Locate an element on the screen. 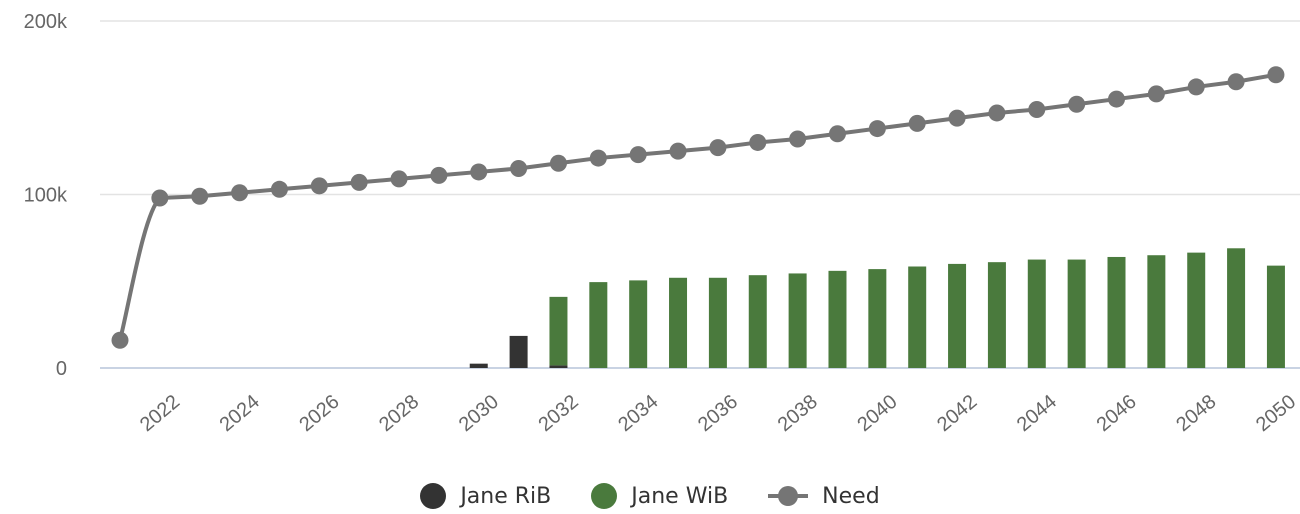 The image size is (1300, 514). legend-item-jane-rib: Jane RiB is located at coordinates (485, 496).